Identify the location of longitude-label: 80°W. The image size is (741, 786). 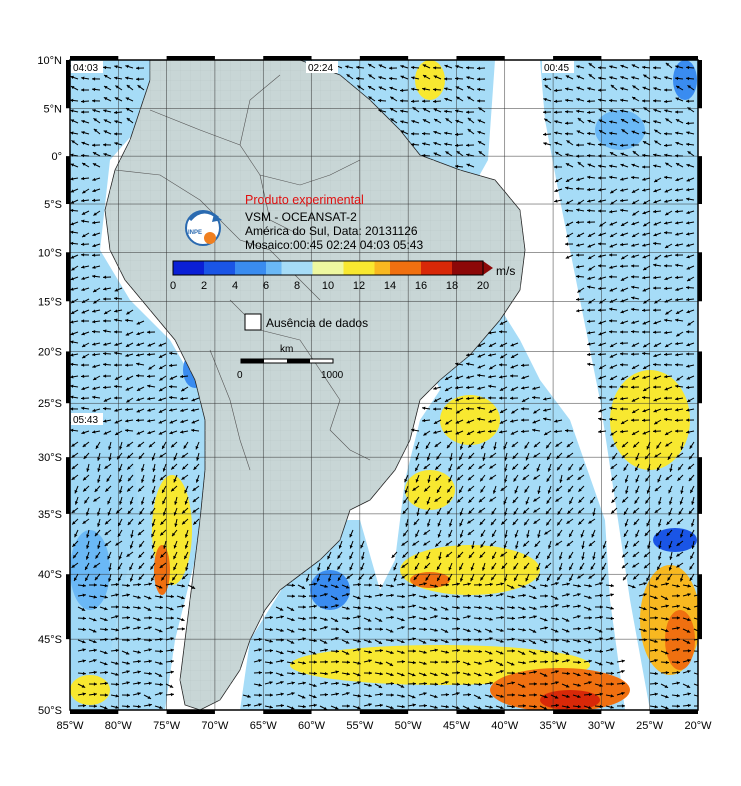
(119, 726).